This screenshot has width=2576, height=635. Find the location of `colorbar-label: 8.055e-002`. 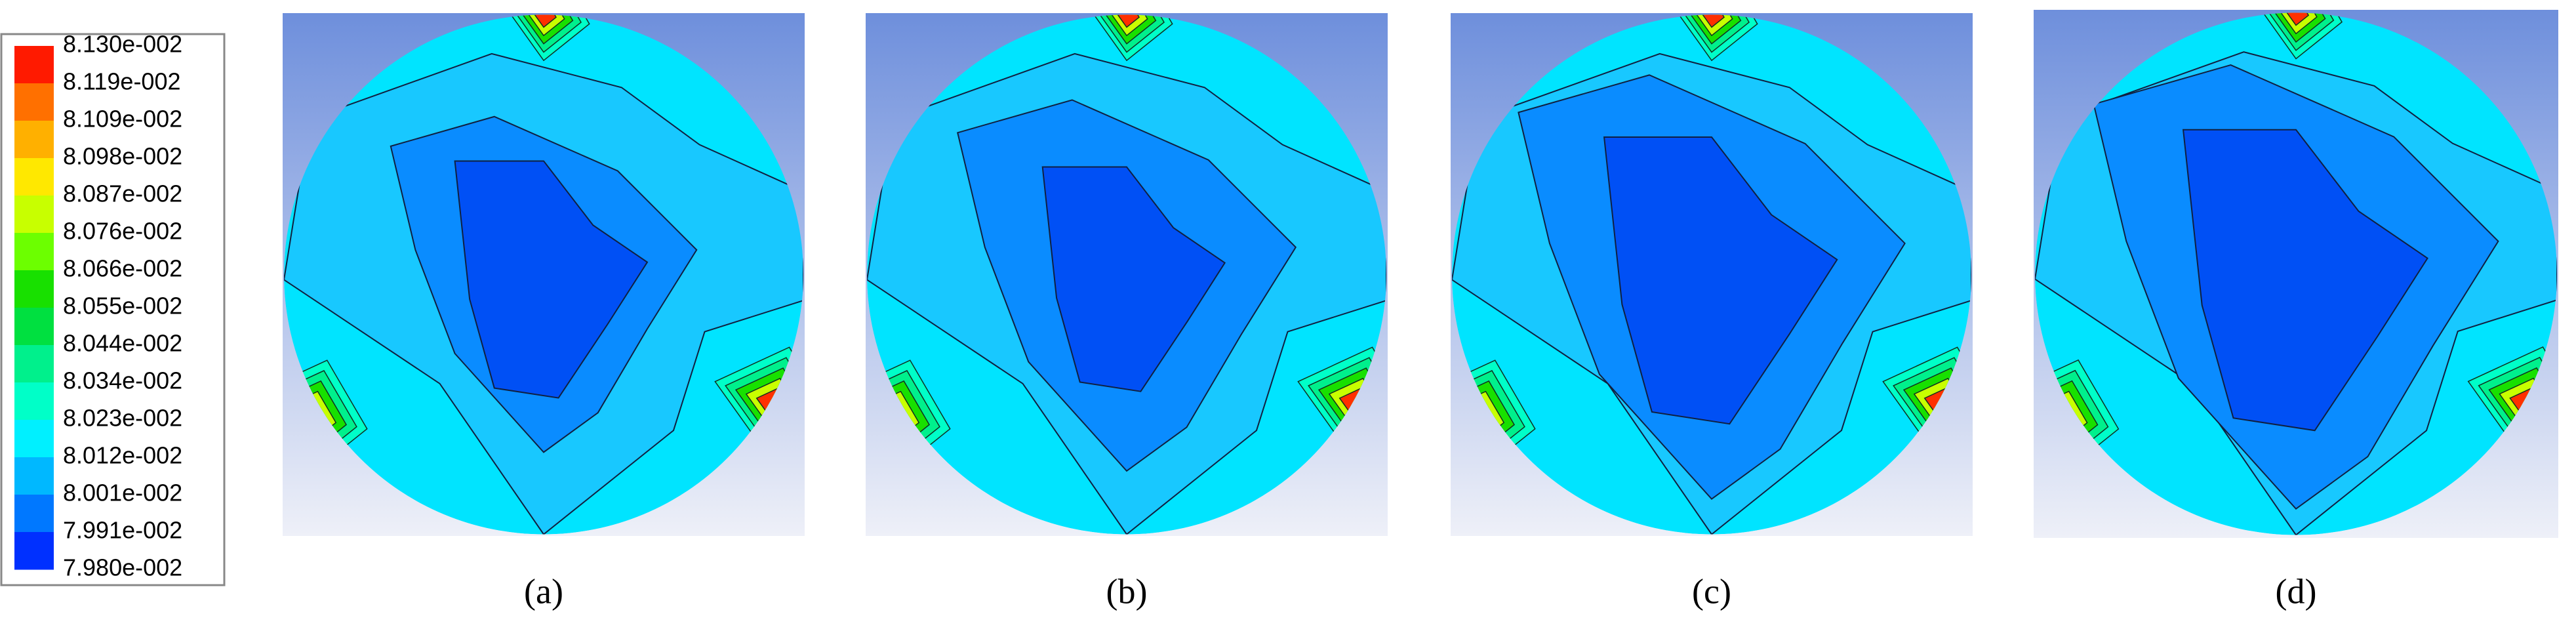

colorbar-label: 8.055e-002 is located at coordinates (122, 306).